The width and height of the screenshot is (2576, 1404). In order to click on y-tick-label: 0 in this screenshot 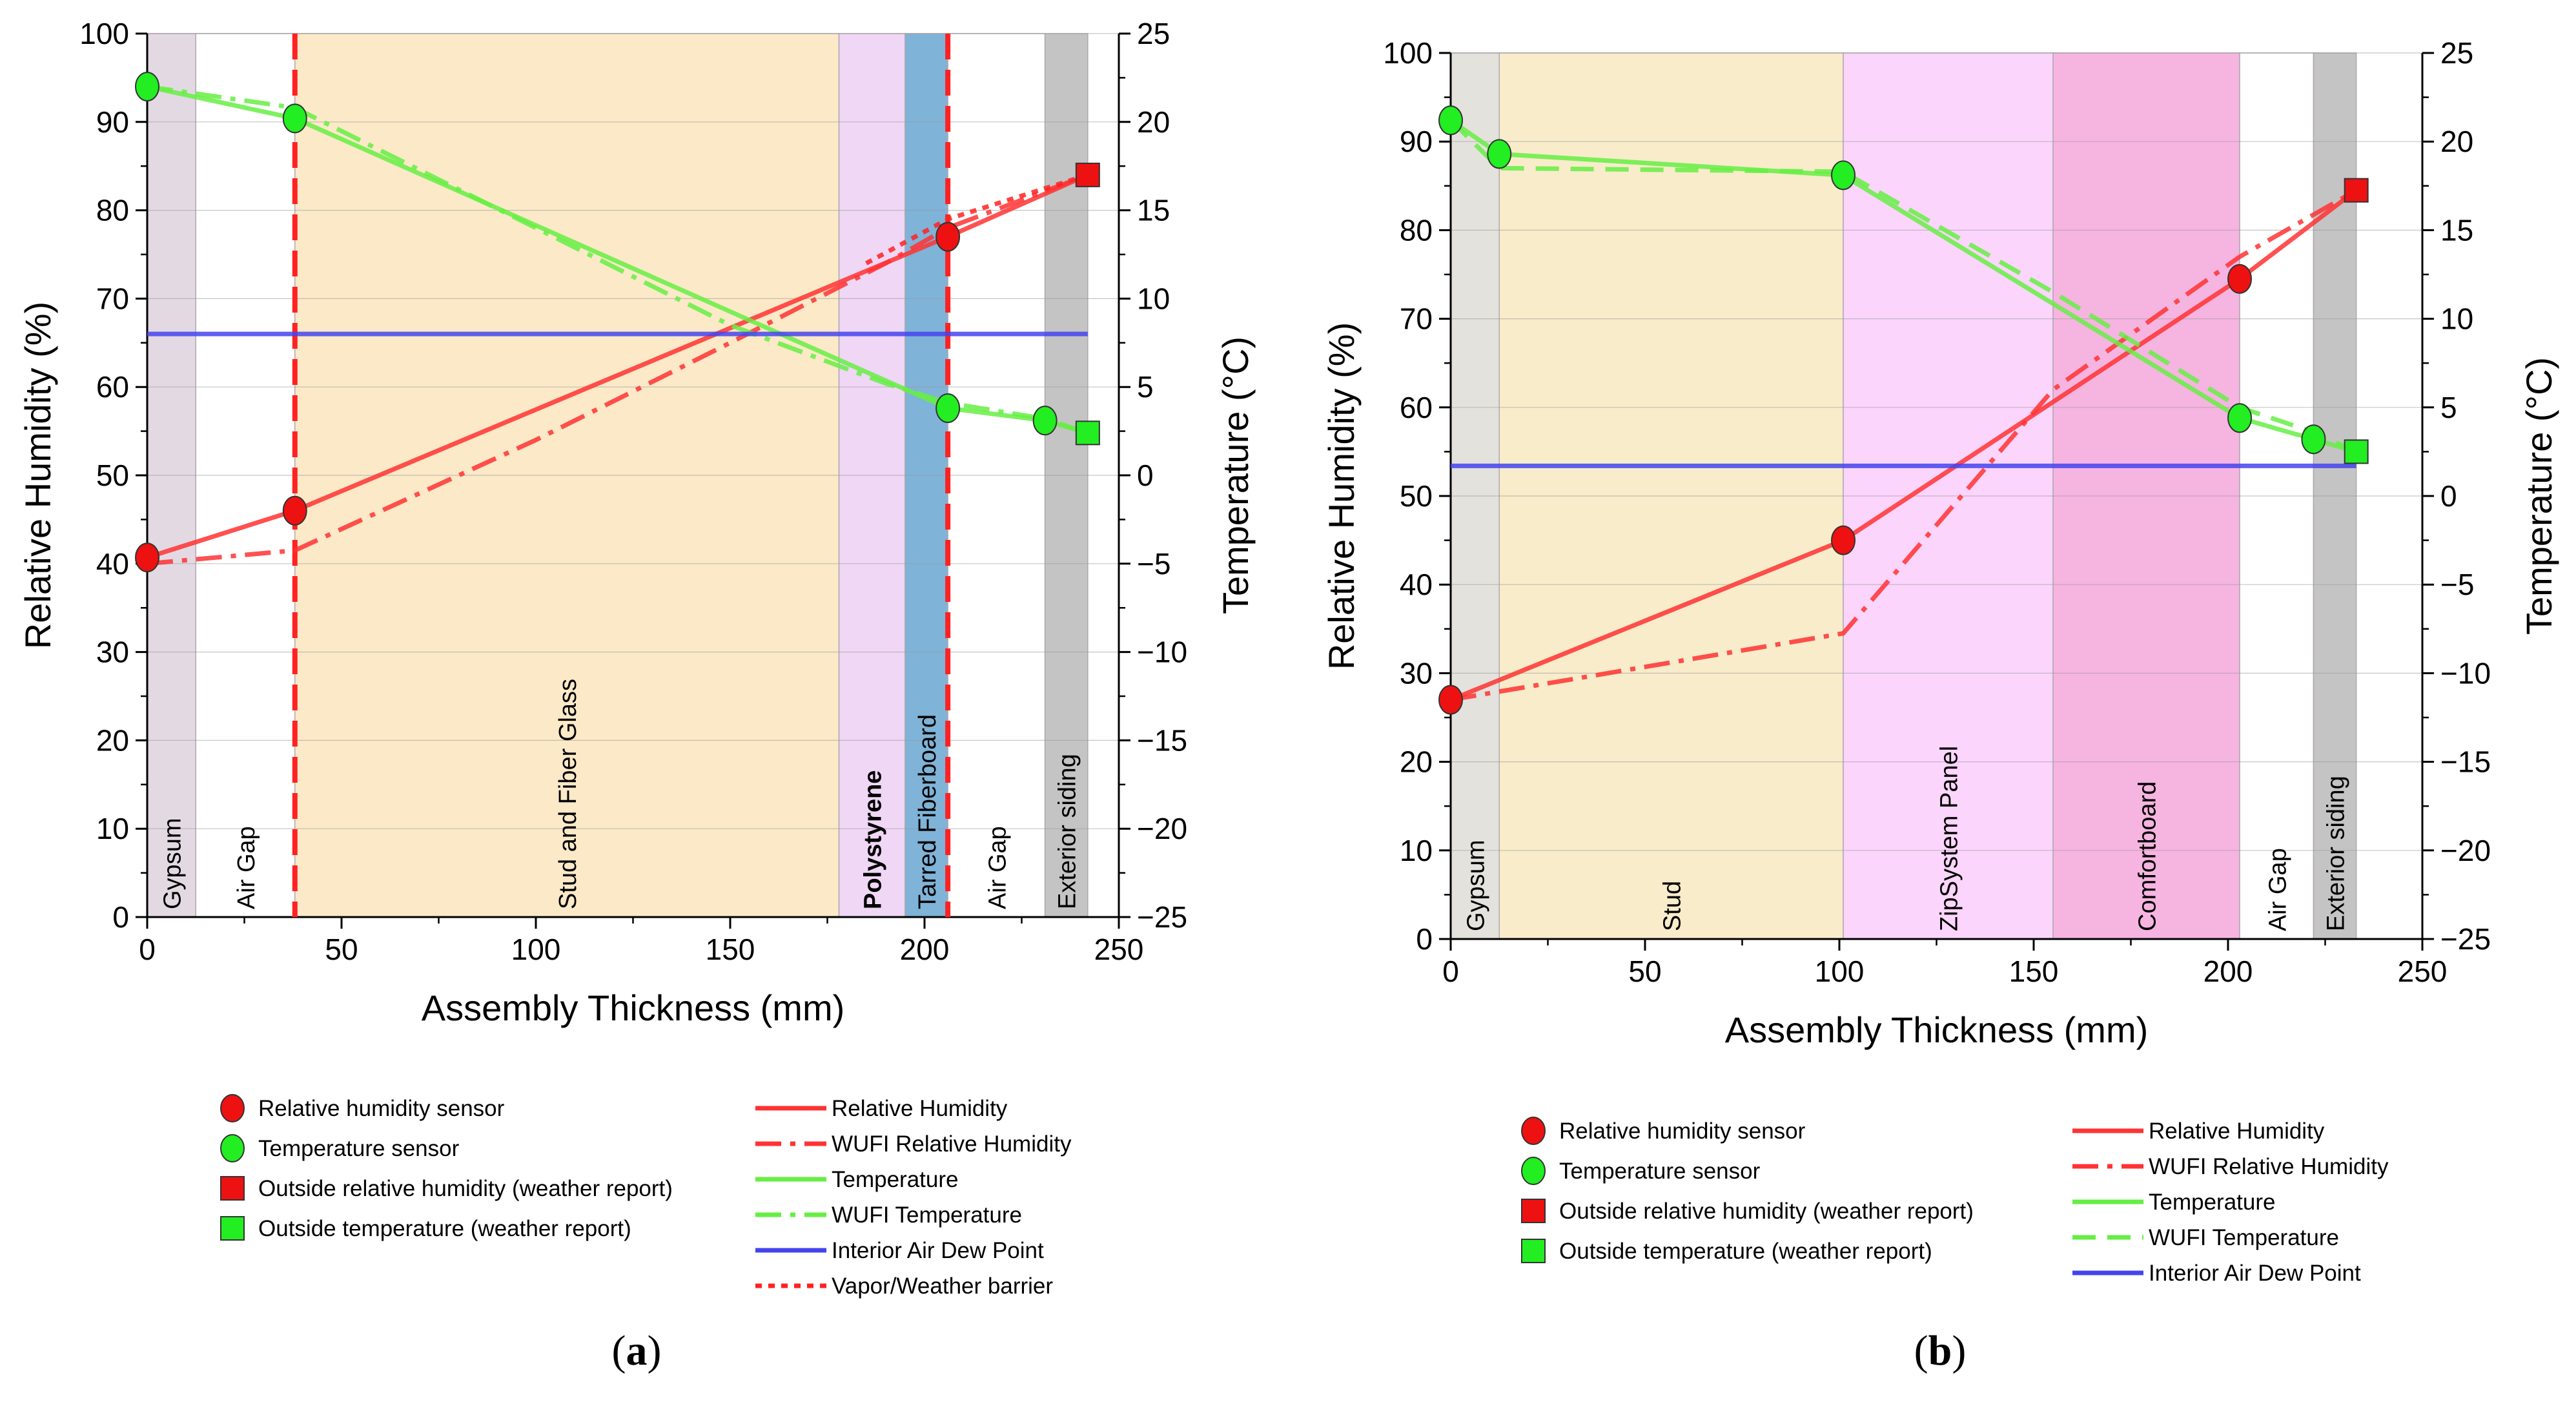, I will do `click(1425, 939)`.